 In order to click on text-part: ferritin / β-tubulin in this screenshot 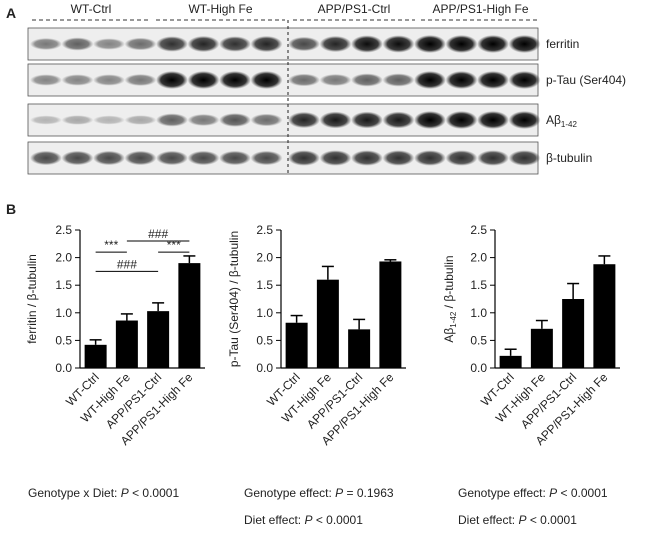, I will do `click(32, 299)`.